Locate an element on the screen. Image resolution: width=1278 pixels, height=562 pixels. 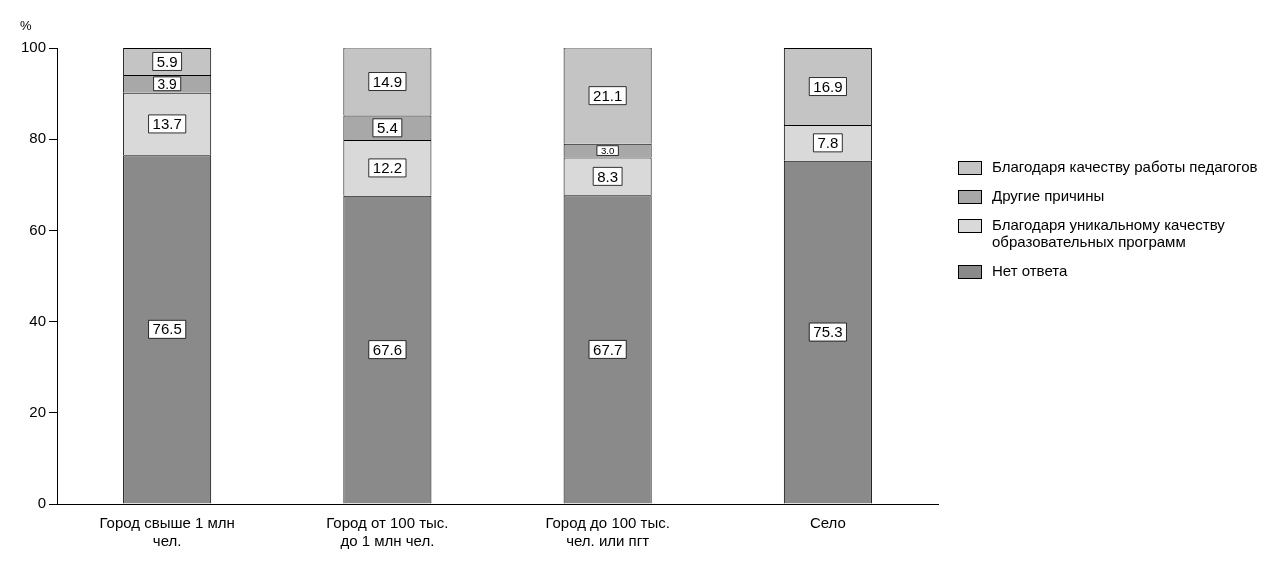
x-tick-label: Город до 100 тыс. чел. или пгт is located at coordinates (607, 532).